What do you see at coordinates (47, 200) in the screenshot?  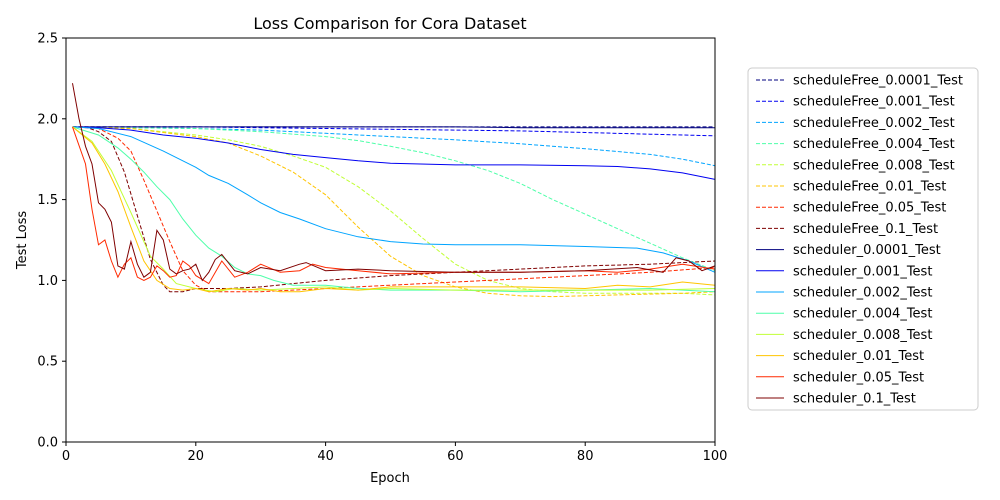 I see `y-tick-label: 1.5` at bounding box center [47, 200].